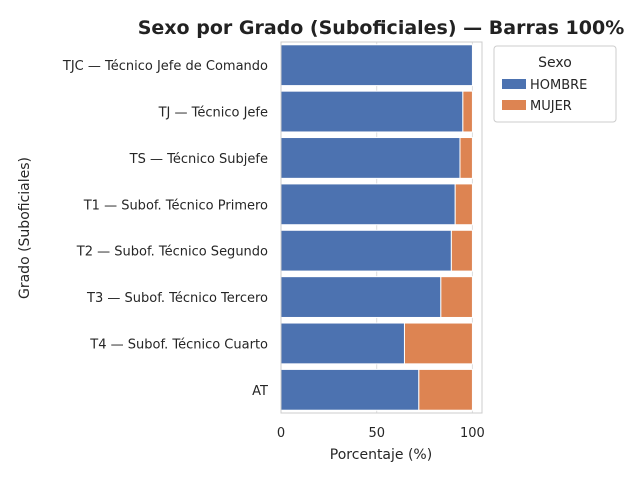 Image resolution: width=640 pixels, height=480 pixels. What do you see at coordinates (551, 106) in the screenshot?
I see `legend-label-mujer: MUJER` at bounding box center [551, 106].